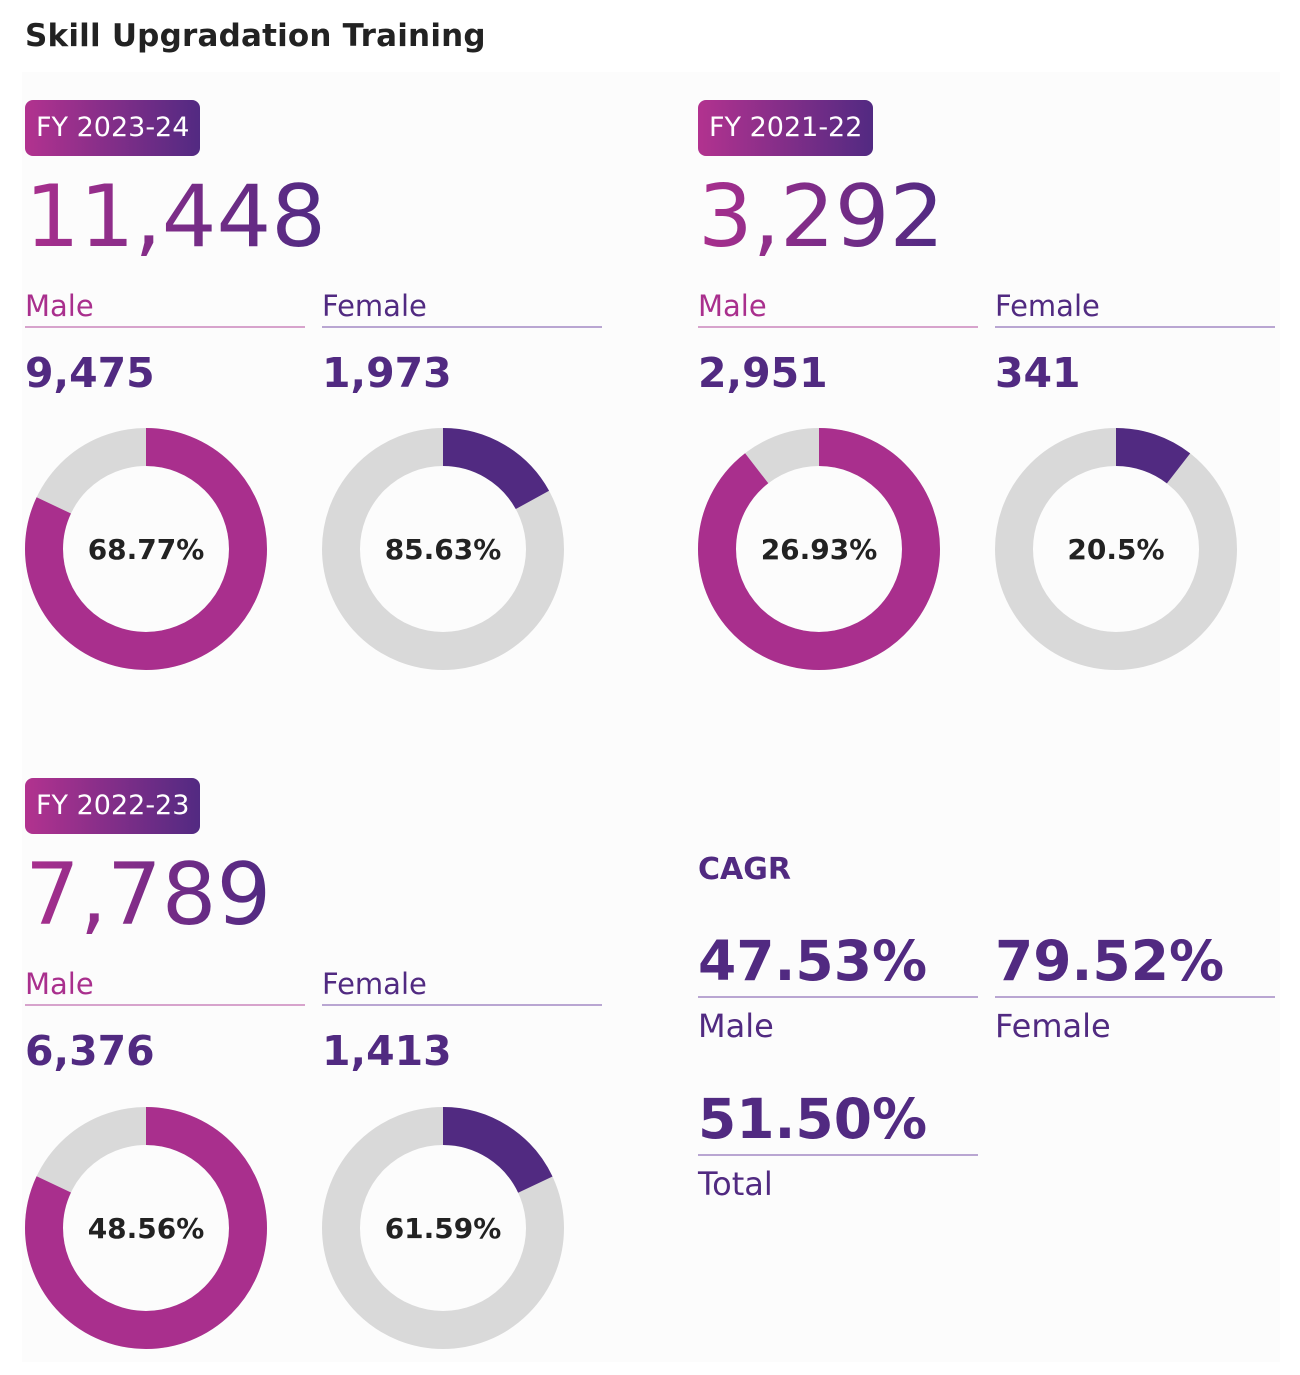  I want to click on donut-percent-label: 26.93%, so click(819, 549).